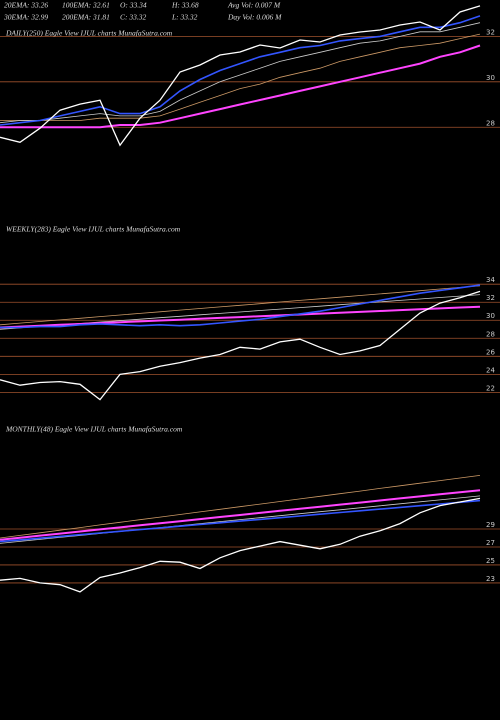 The image size is (500, 720). What do you see at coordinates (185, 5) in the screenshot?
I see `header-stat: H: 33.68` at bounding box center [185, 5].